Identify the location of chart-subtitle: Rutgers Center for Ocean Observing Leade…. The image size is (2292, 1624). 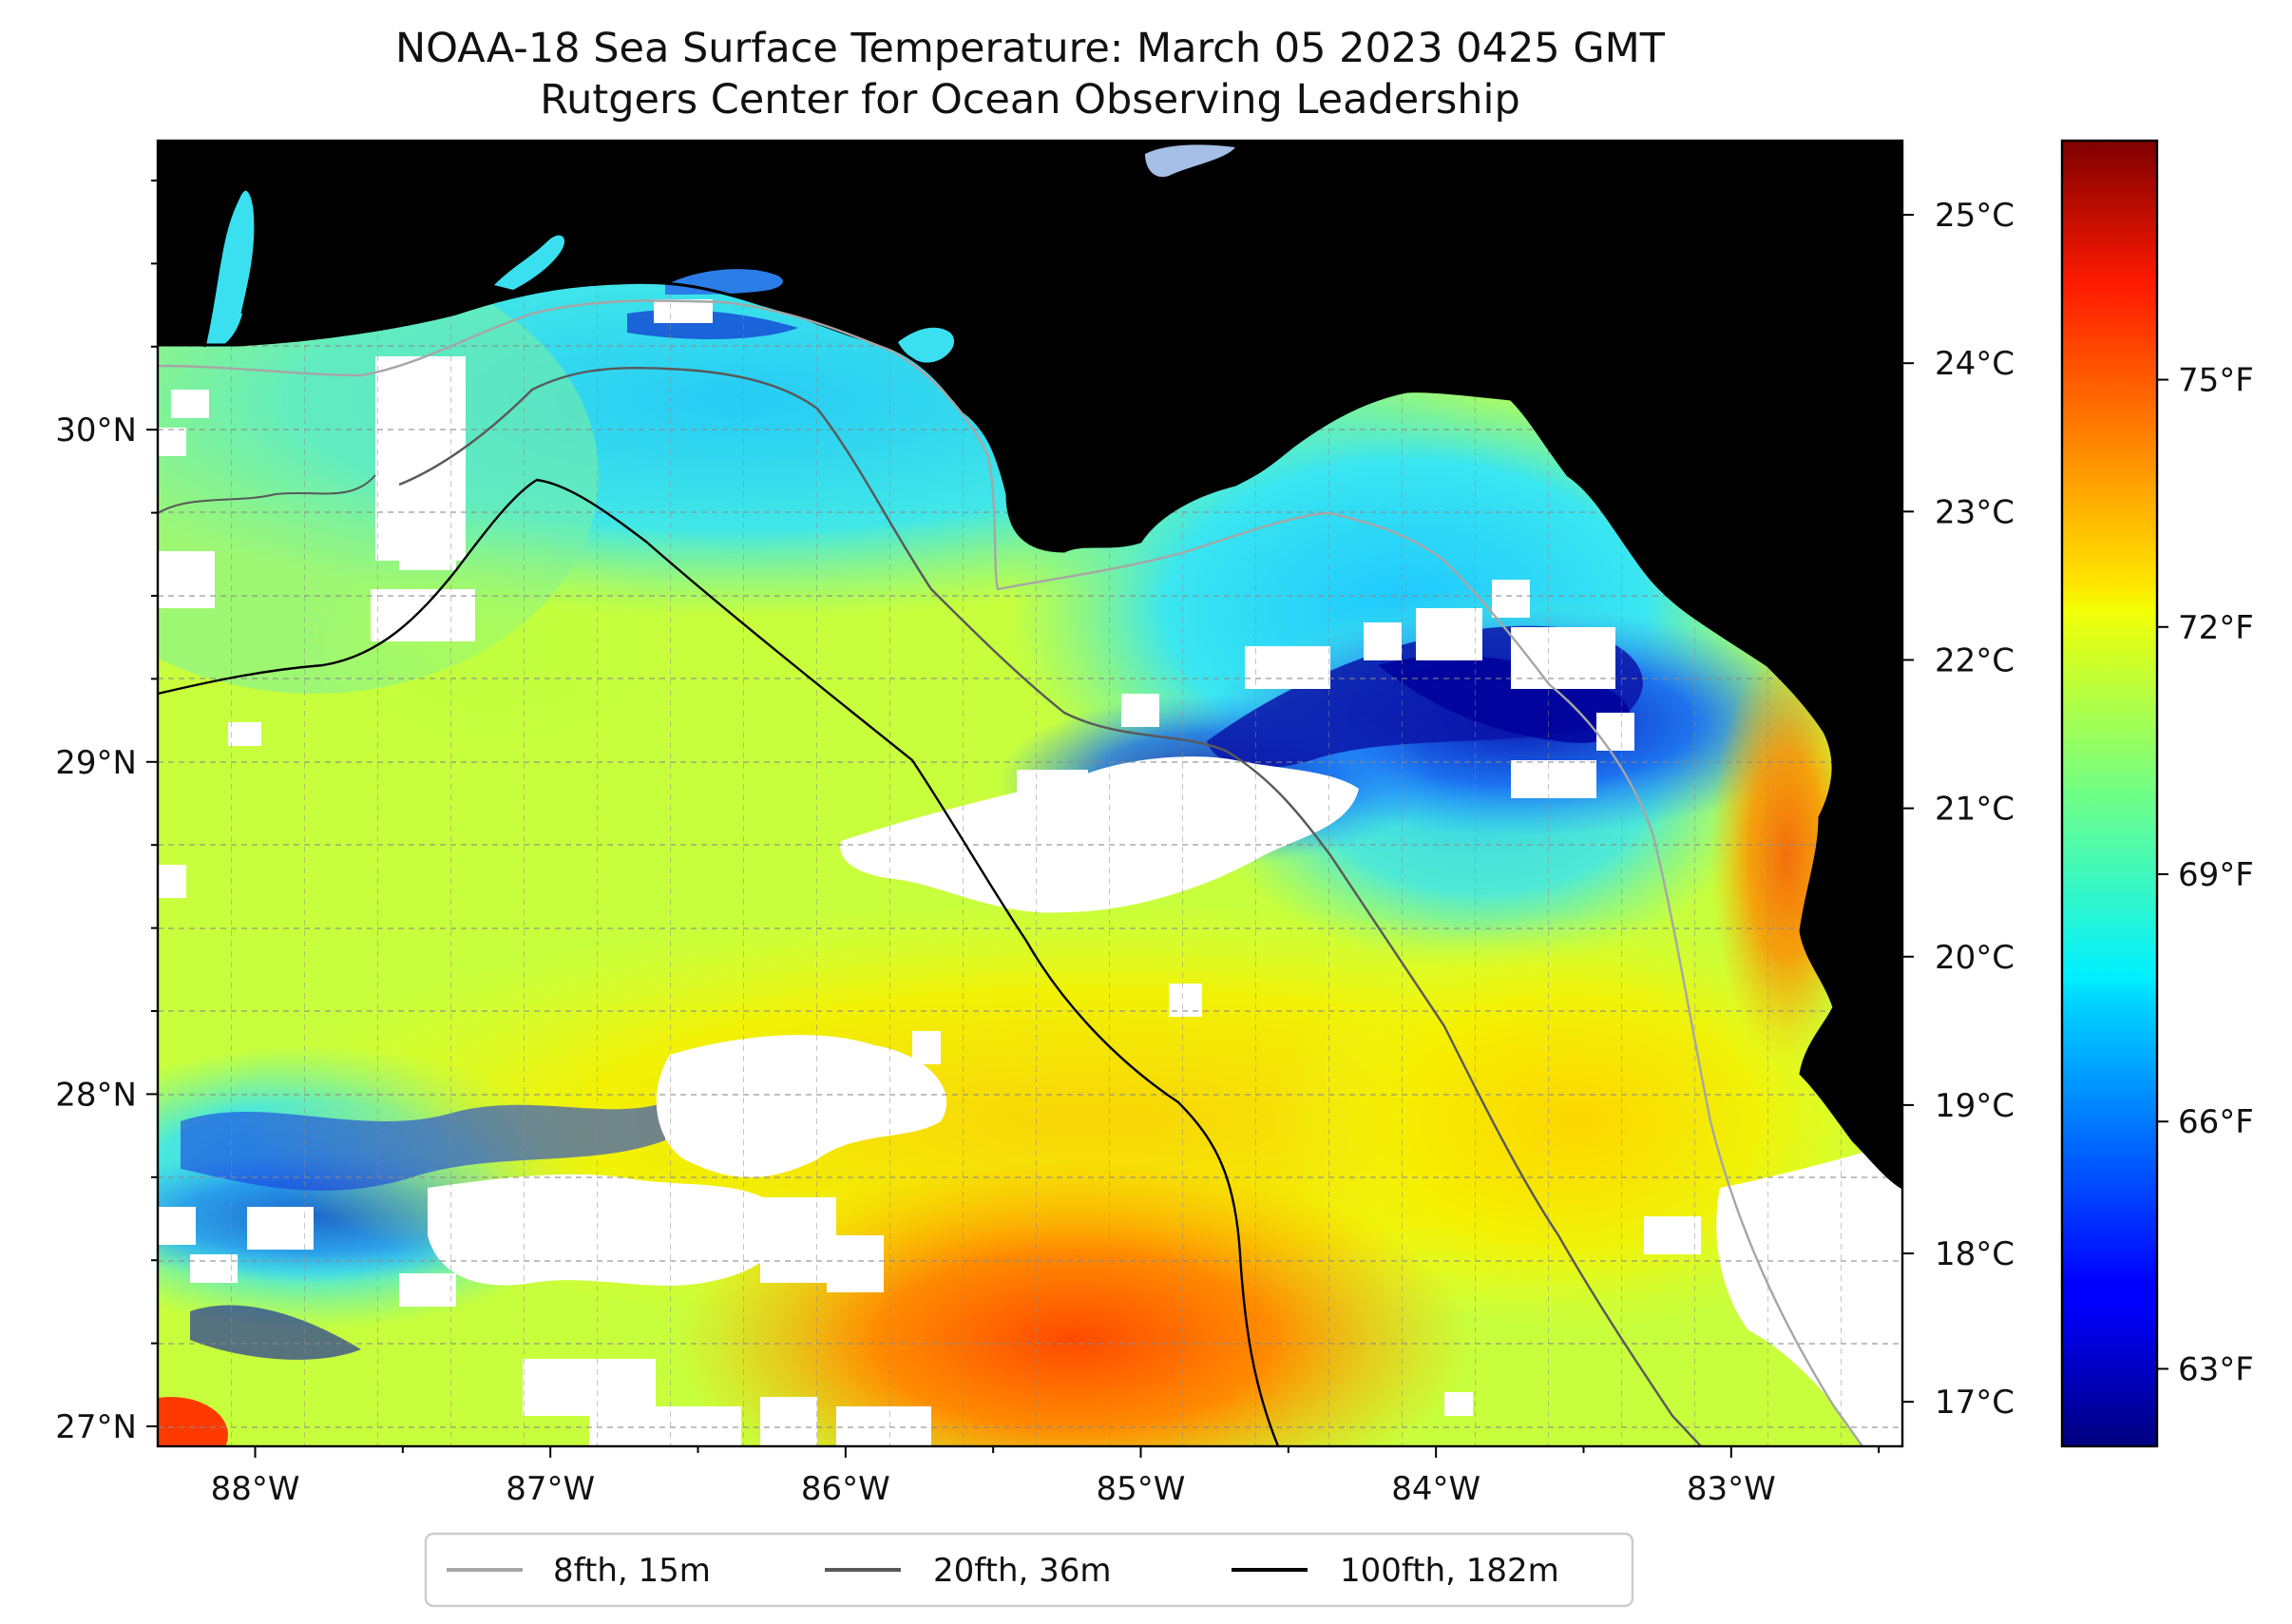
(1030, 100).